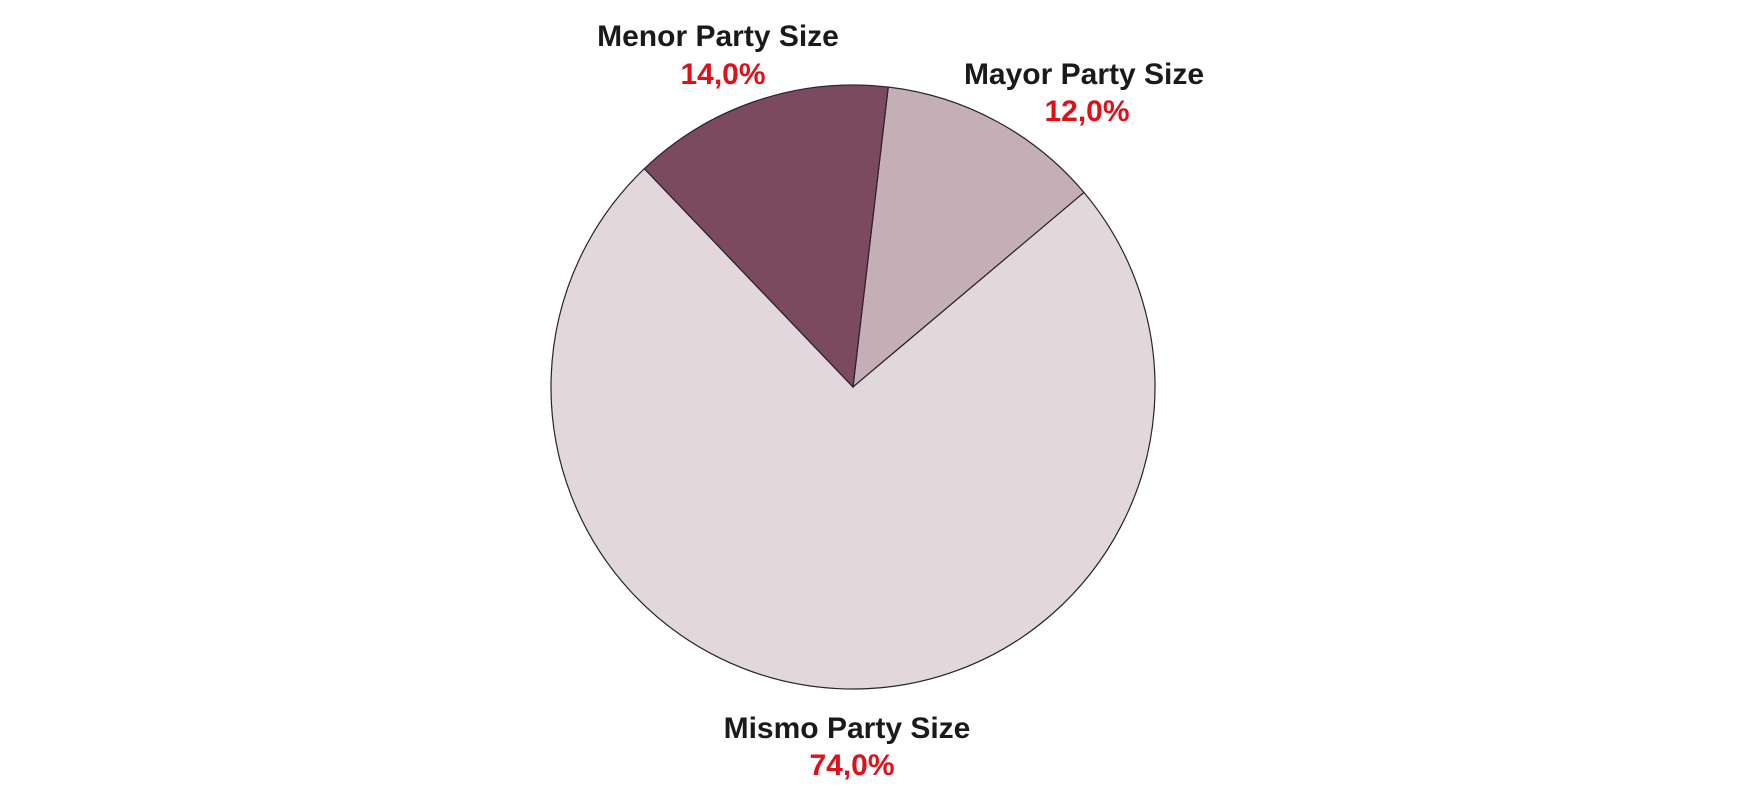  I want to click on slice-value-label: 14,0%, so click(722, 74).